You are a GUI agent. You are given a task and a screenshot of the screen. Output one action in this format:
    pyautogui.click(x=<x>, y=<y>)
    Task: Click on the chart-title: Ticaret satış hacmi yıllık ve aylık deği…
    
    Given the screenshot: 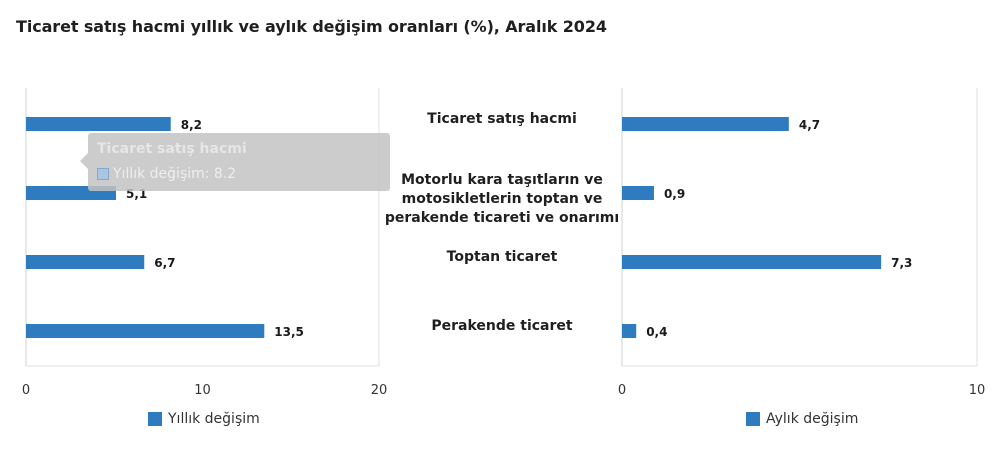 What is the action you would take?
    pyautogui.click(x=311, y=26)
    